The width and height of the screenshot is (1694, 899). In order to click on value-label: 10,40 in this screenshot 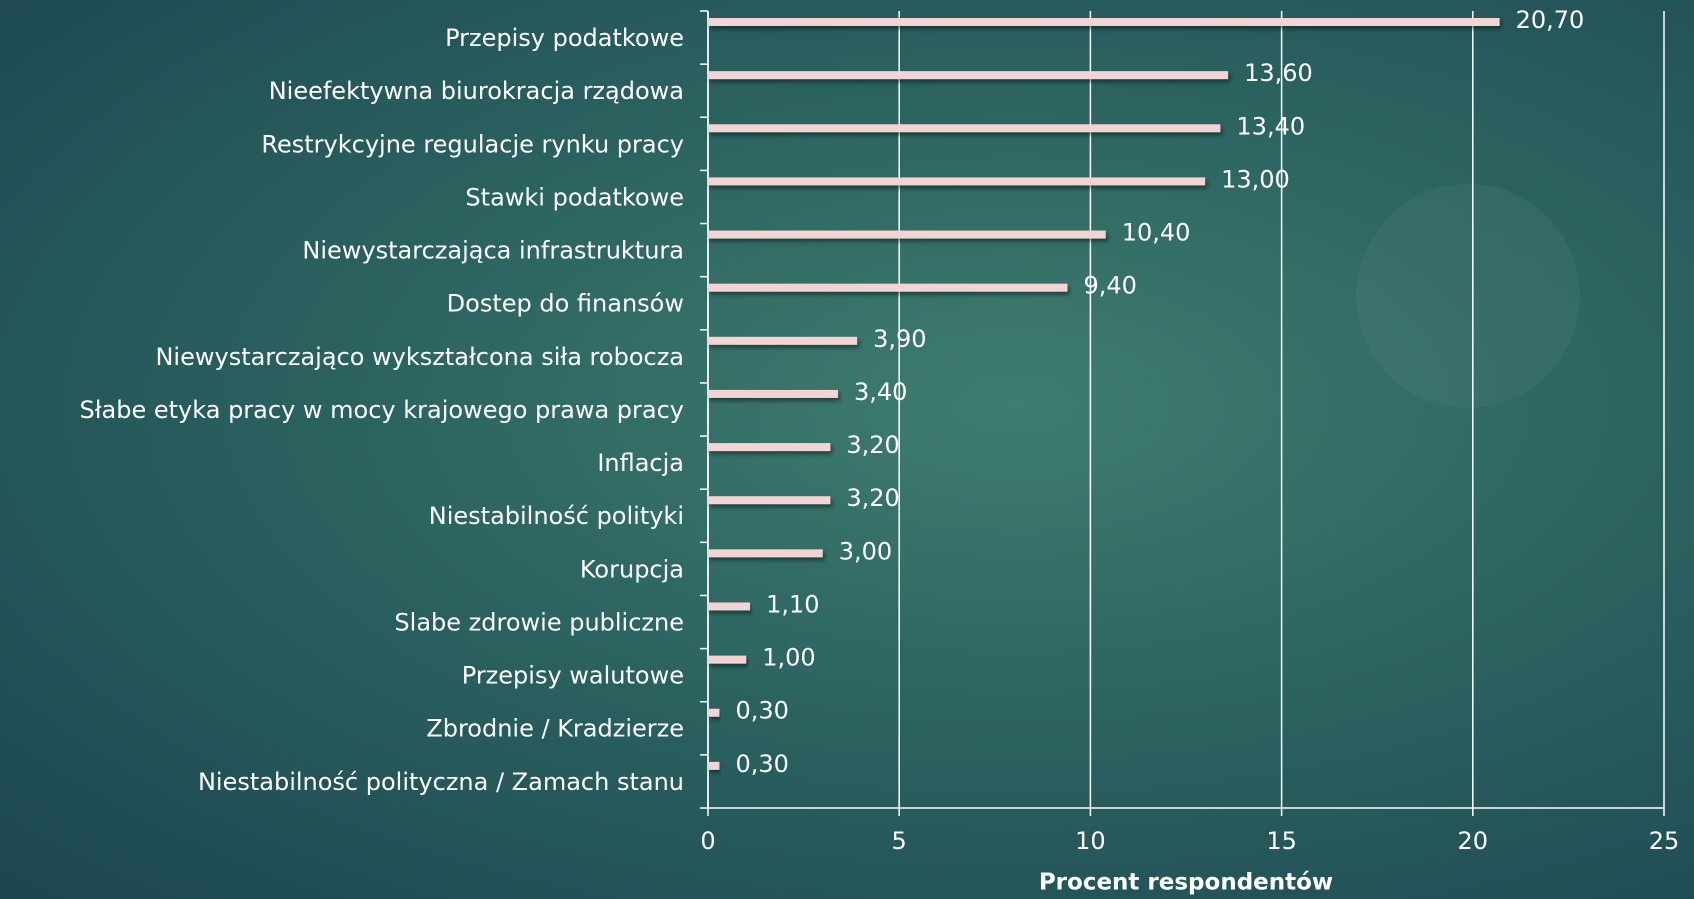, I will do `click(1156, 233)`.